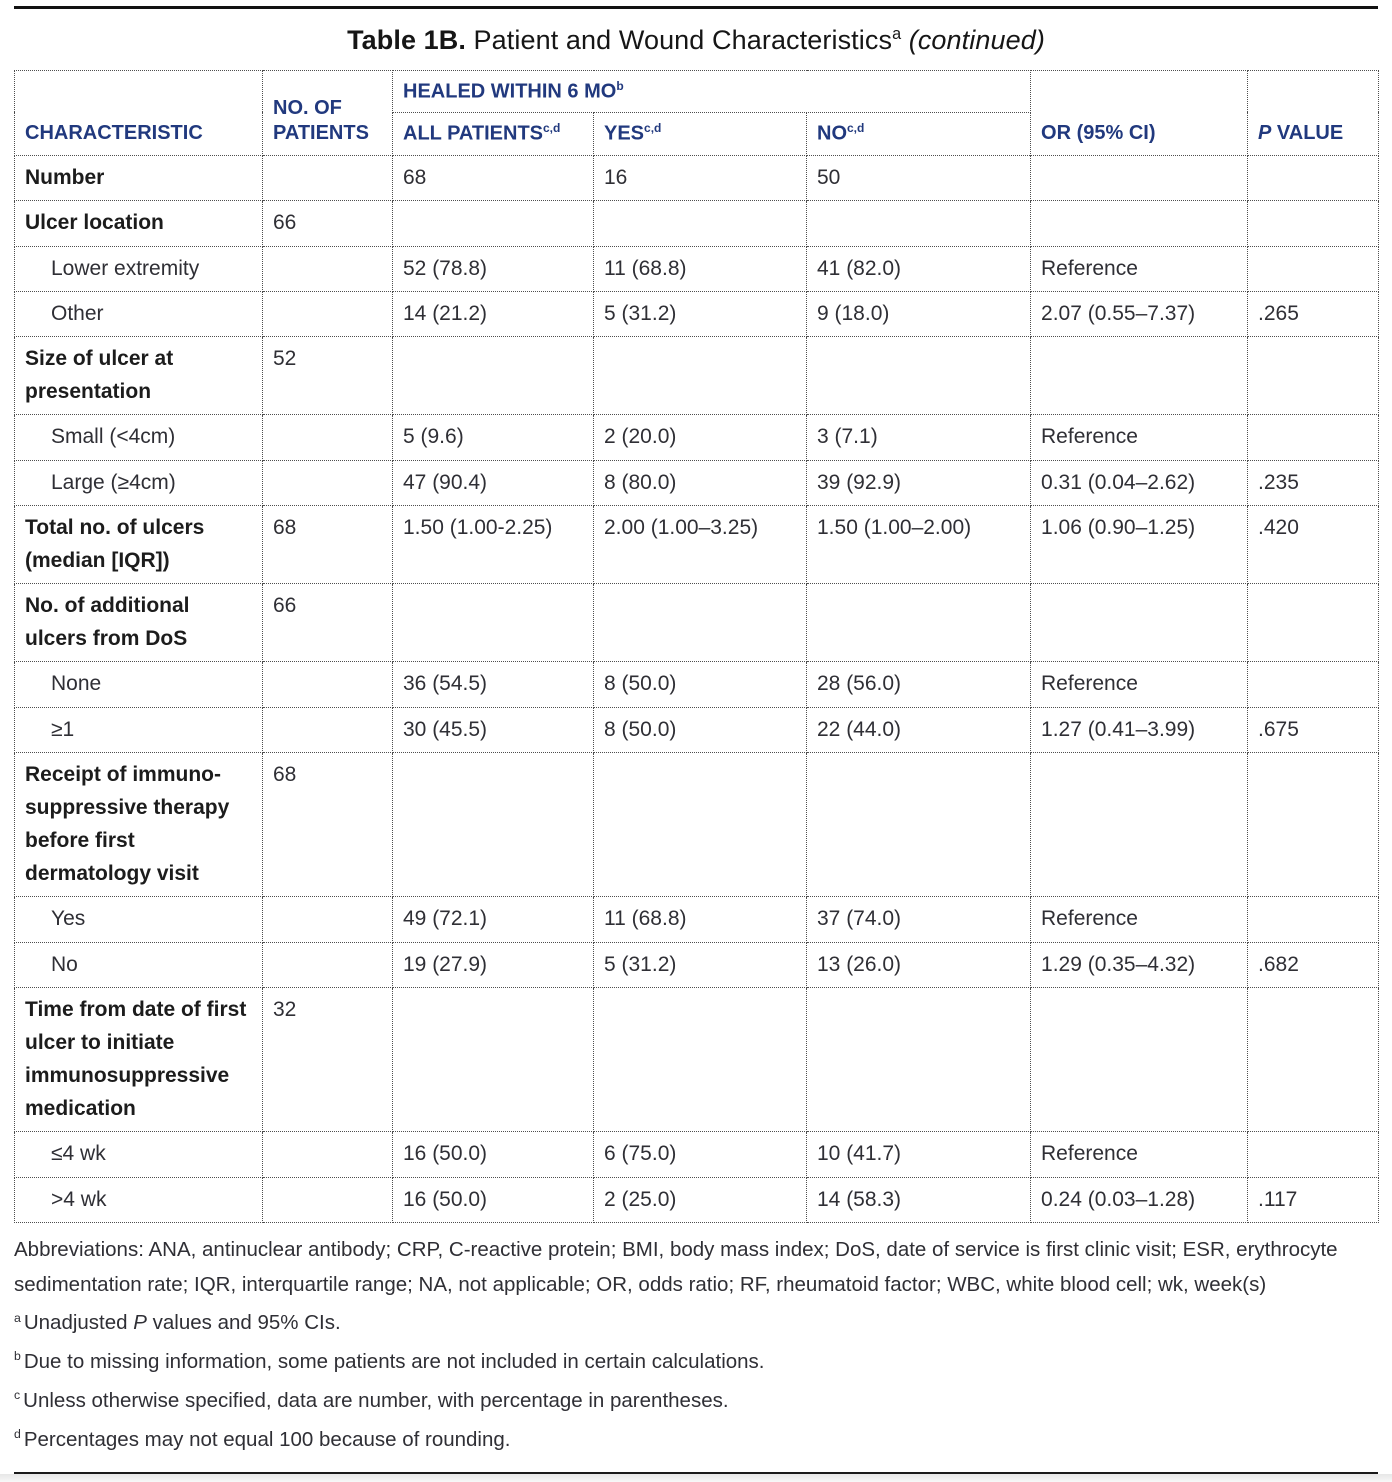 The width and height of the screenshot is (1392, 1482). What do you see at coordinates (918, 729) in the screenshot?
I see `cell-no: 22 (44.0)` at bounding box center [918, 729].